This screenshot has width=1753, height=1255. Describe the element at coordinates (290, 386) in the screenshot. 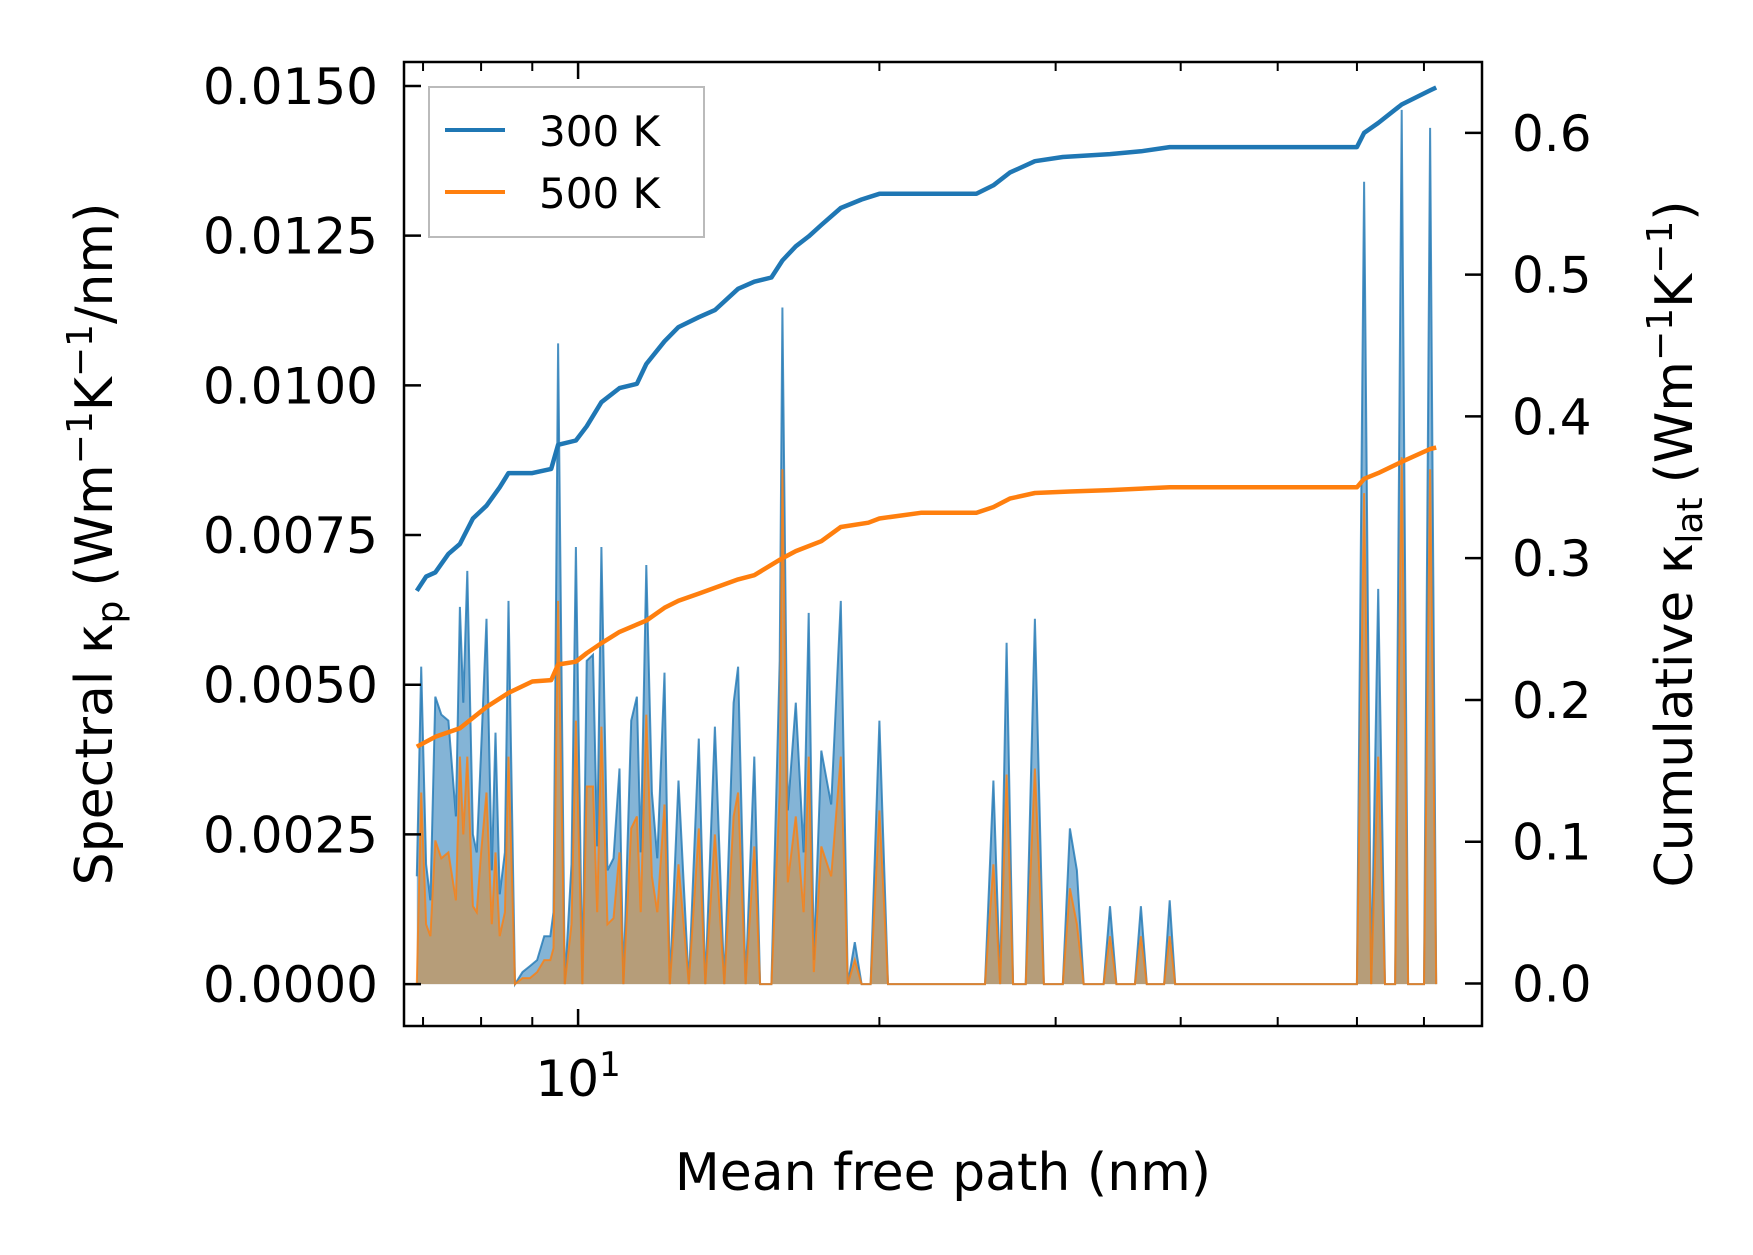

I see `y-left-tick-label: 0.0100` at that location.